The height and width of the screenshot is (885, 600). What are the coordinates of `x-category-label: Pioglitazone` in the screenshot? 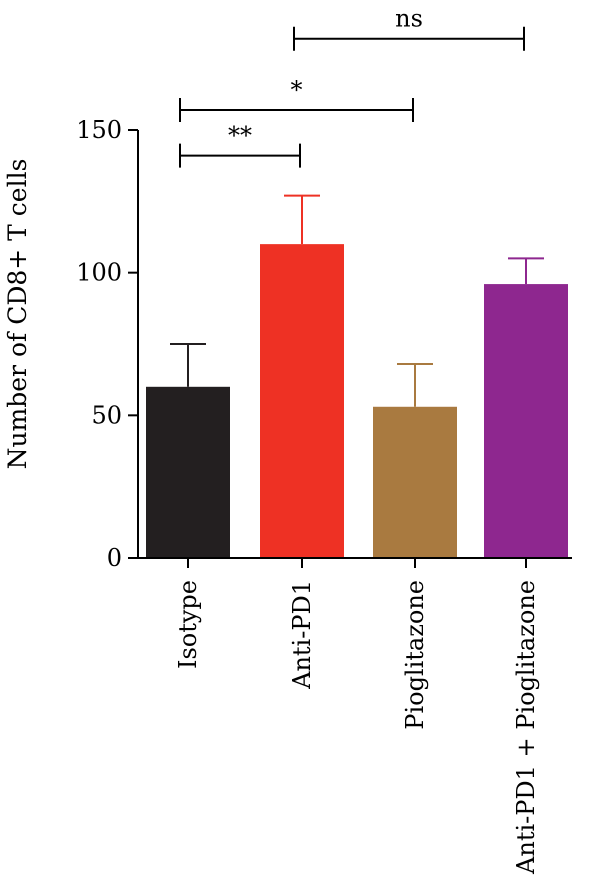 It's located at (415, 655).